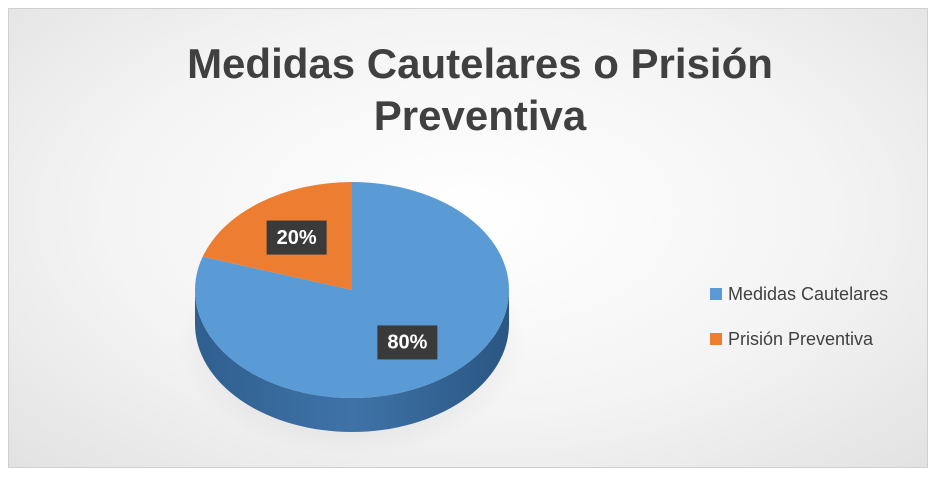 The image size is (935, 479). I want to click on data-label: 80%, so click(407, 343).